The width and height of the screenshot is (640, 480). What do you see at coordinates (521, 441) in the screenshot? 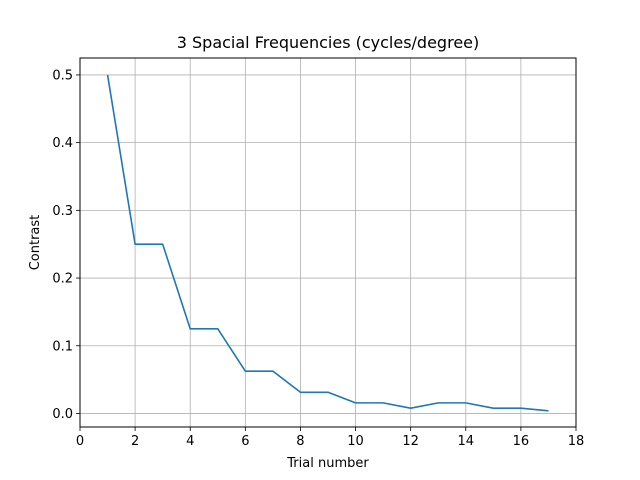
I see `x-tick-label: 16` at bounding box center [521, 441].